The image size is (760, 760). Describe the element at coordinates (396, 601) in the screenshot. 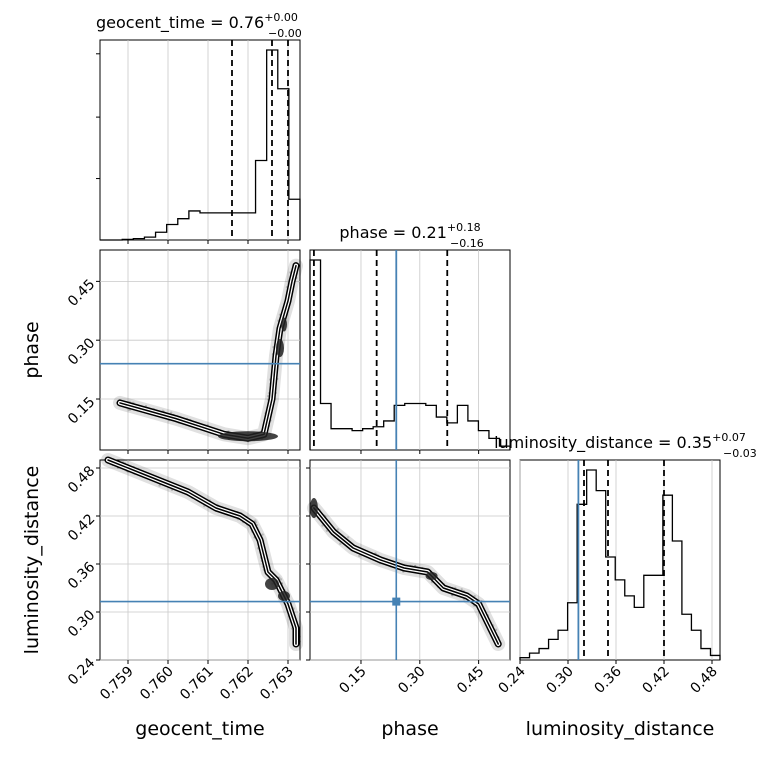

I see `truth-marker` at that location.